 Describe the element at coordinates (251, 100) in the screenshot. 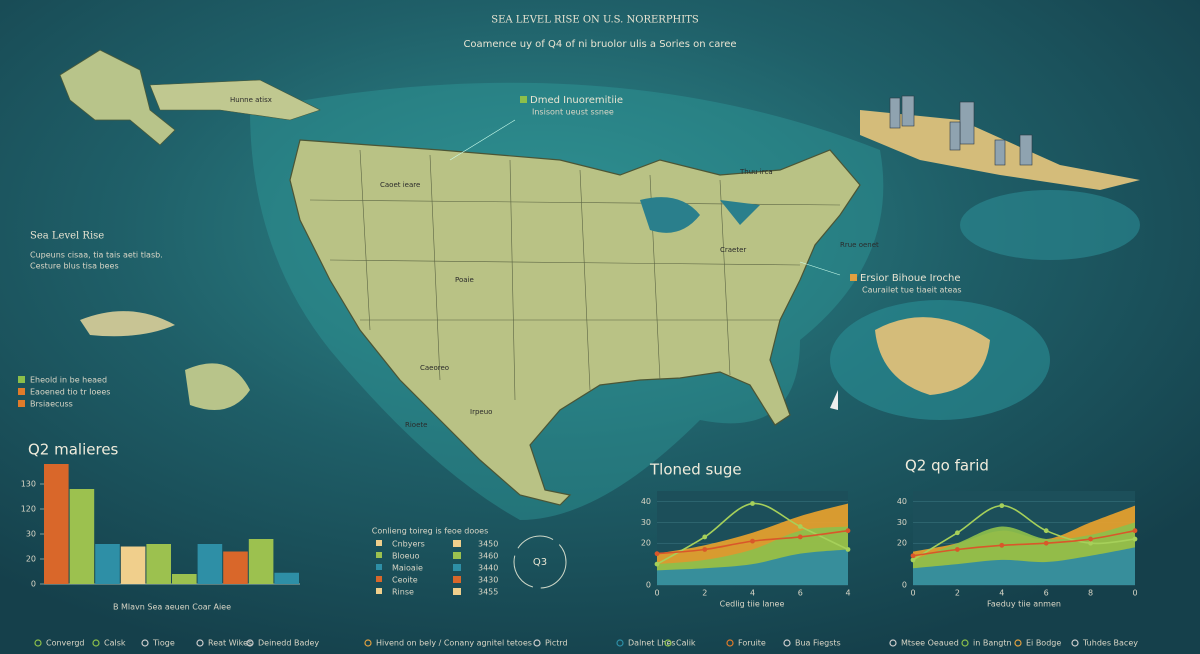

I see `map-label: Hunne atisx` at that location.